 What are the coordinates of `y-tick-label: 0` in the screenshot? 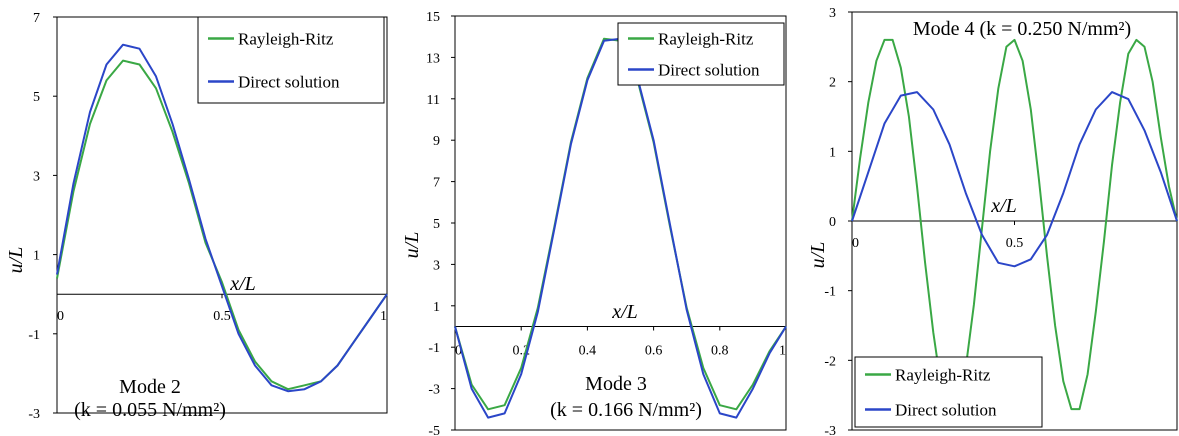 It's located at (832, 222).